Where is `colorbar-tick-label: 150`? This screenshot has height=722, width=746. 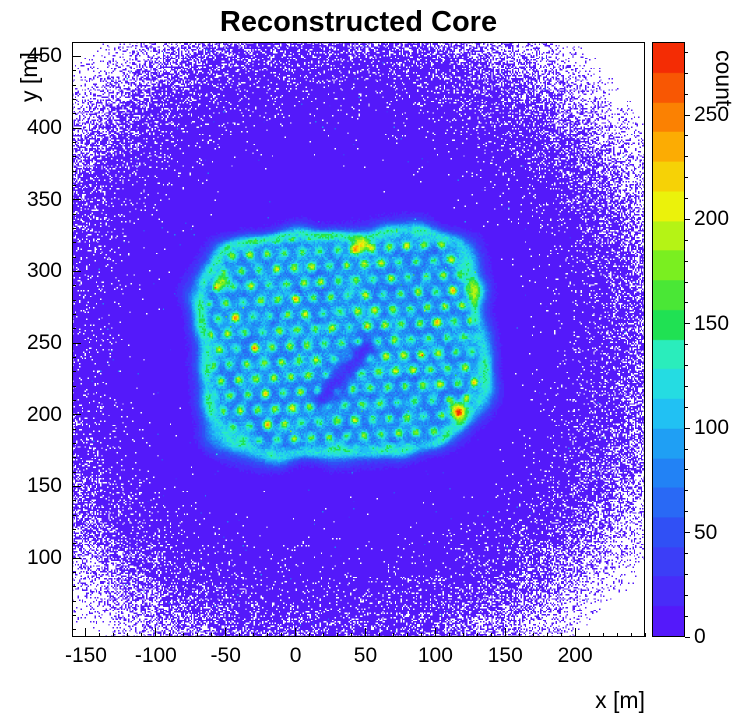 colorbar-tick-label: 150 is located at coordinates (712, 323).